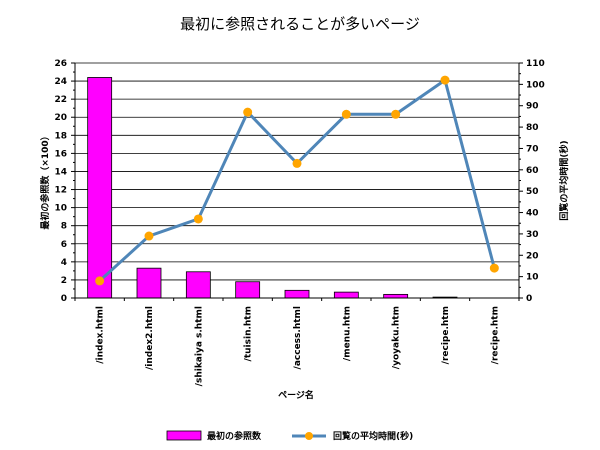 Image resolution: width=600 pixels, height=450 pixels. Describe the element at coordinates (532, 149) in the screenshot. I see `y-right-tick-label: 70` at that location.